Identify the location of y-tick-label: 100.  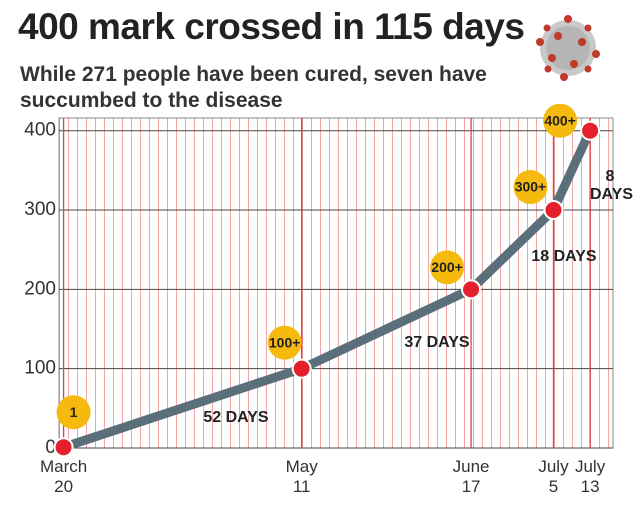
(40, 368).